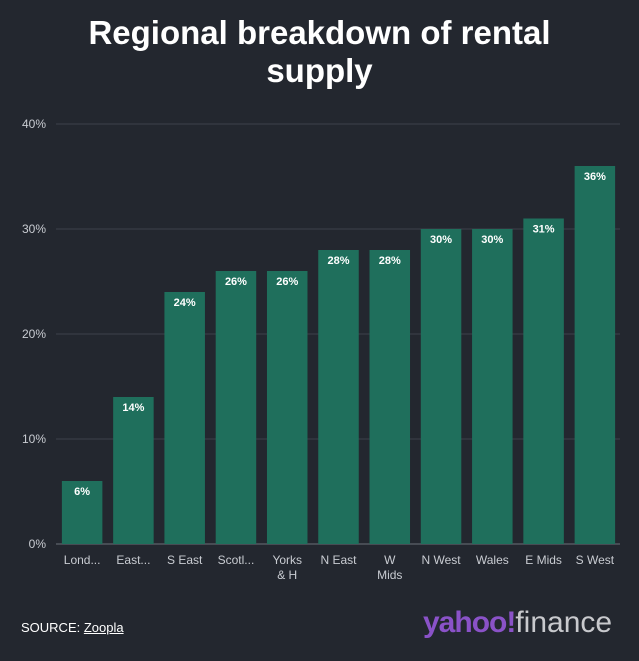 The width and height of the screenshot is (639, 661). I want to click on data-label: 24%, so click(185, 303).